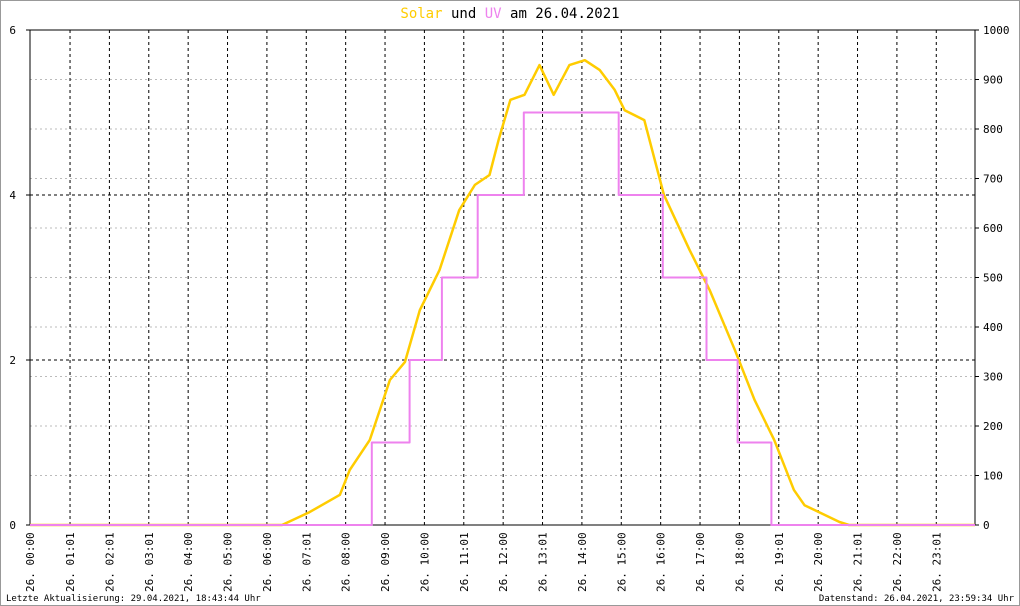  I want to click on y2-tick-label: 900, so click(993, 80).